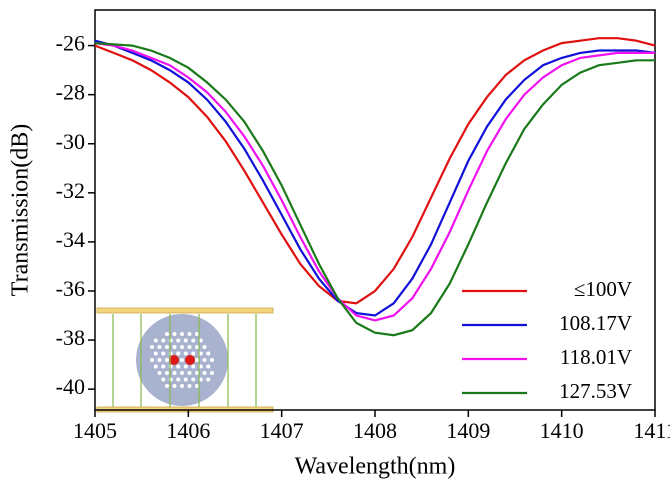  What do you see at coordinates (375, 467) in the screenshot?
I see `x-axis-title: Wavelength(nm)` at bounding box center [375, 467].